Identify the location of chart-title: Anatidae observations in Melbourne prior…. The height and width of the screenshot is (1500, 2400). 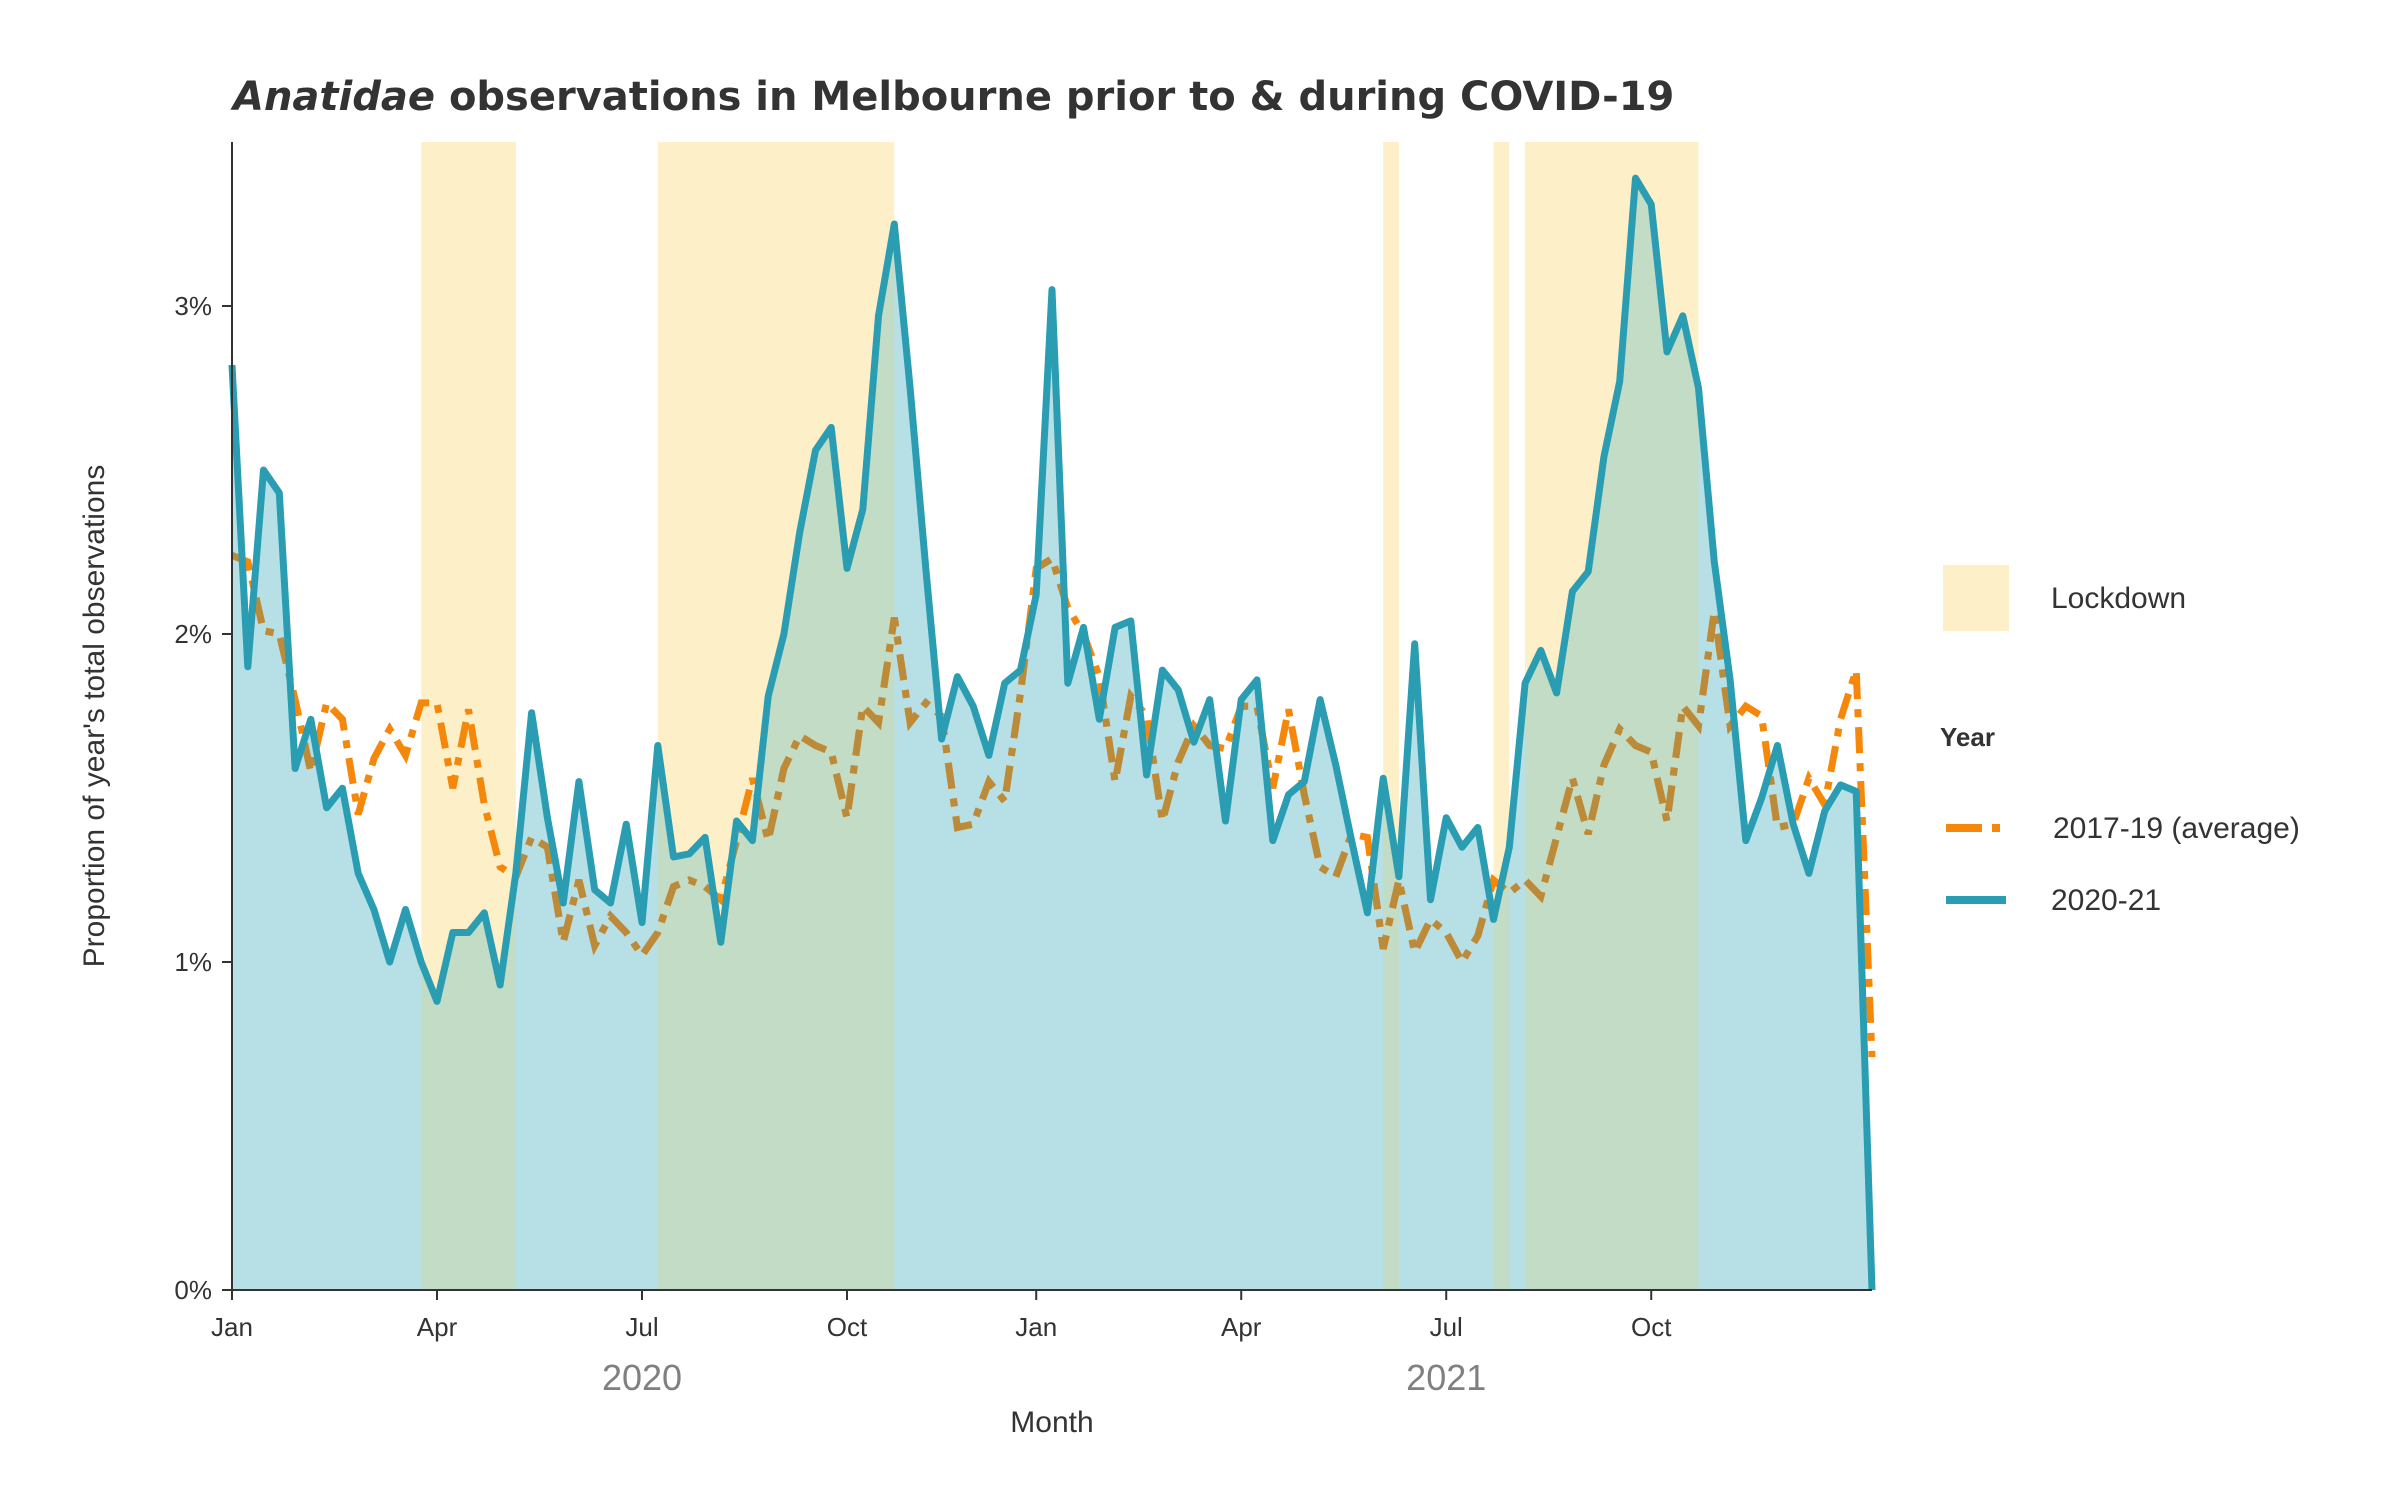
(952, 97).